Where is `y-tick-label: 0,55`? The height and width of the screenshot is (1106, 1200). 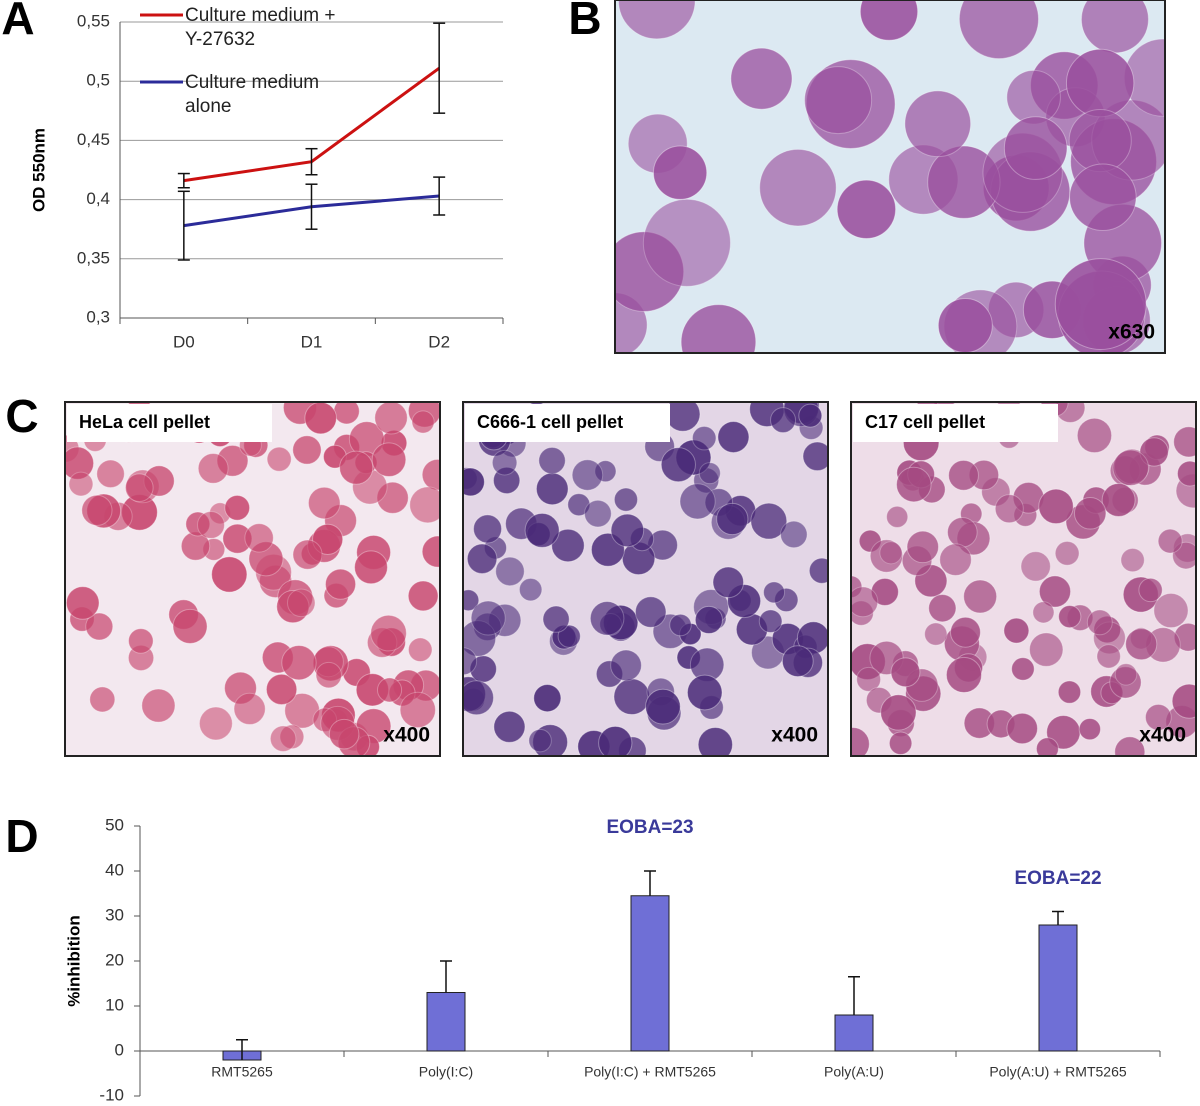
y-tick-label: 0,55 is located at coordinates (93, 20).